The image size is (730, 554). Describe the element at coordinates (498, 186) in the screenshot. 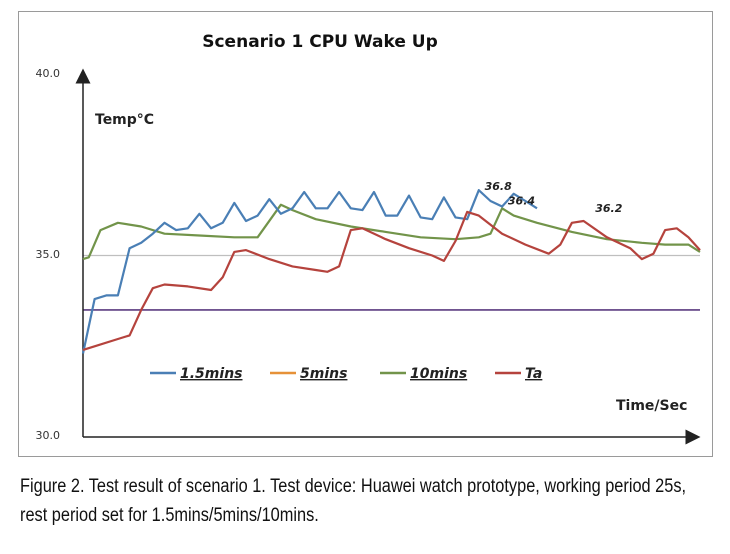

I see `data-label: 36.8` at that location.